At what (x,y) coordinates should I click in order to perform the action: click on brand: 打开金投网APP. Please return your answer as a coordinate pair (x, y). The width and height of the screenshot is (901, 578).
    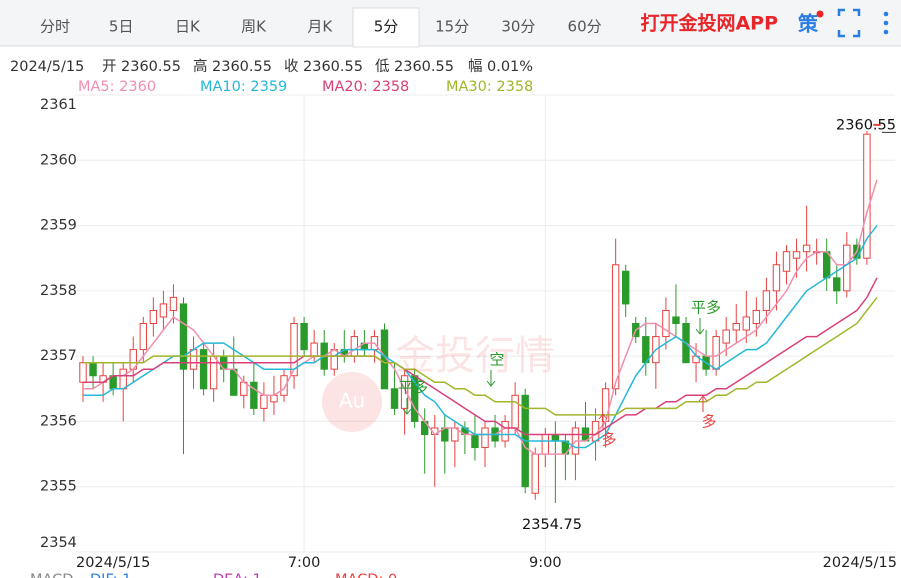
    Looking at the image, I should click on (709, 23).